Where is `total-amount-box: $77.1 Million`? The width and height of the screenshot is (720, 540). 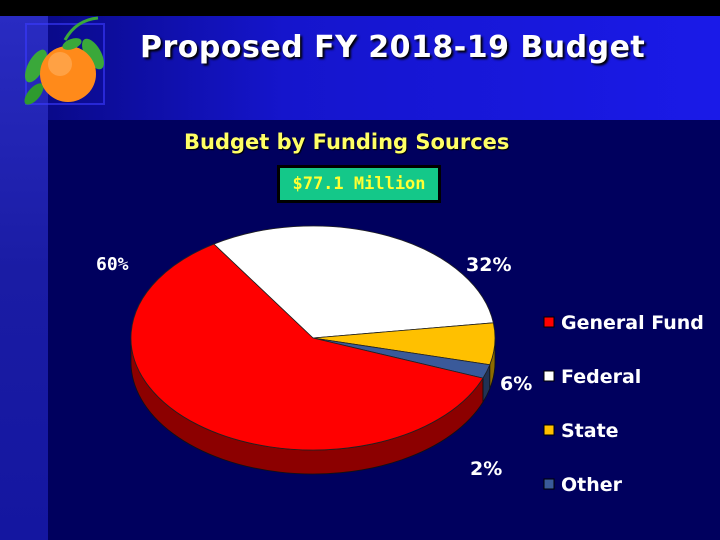
total-amount-box: $77.1 Million is located at coordinates (359, 184).